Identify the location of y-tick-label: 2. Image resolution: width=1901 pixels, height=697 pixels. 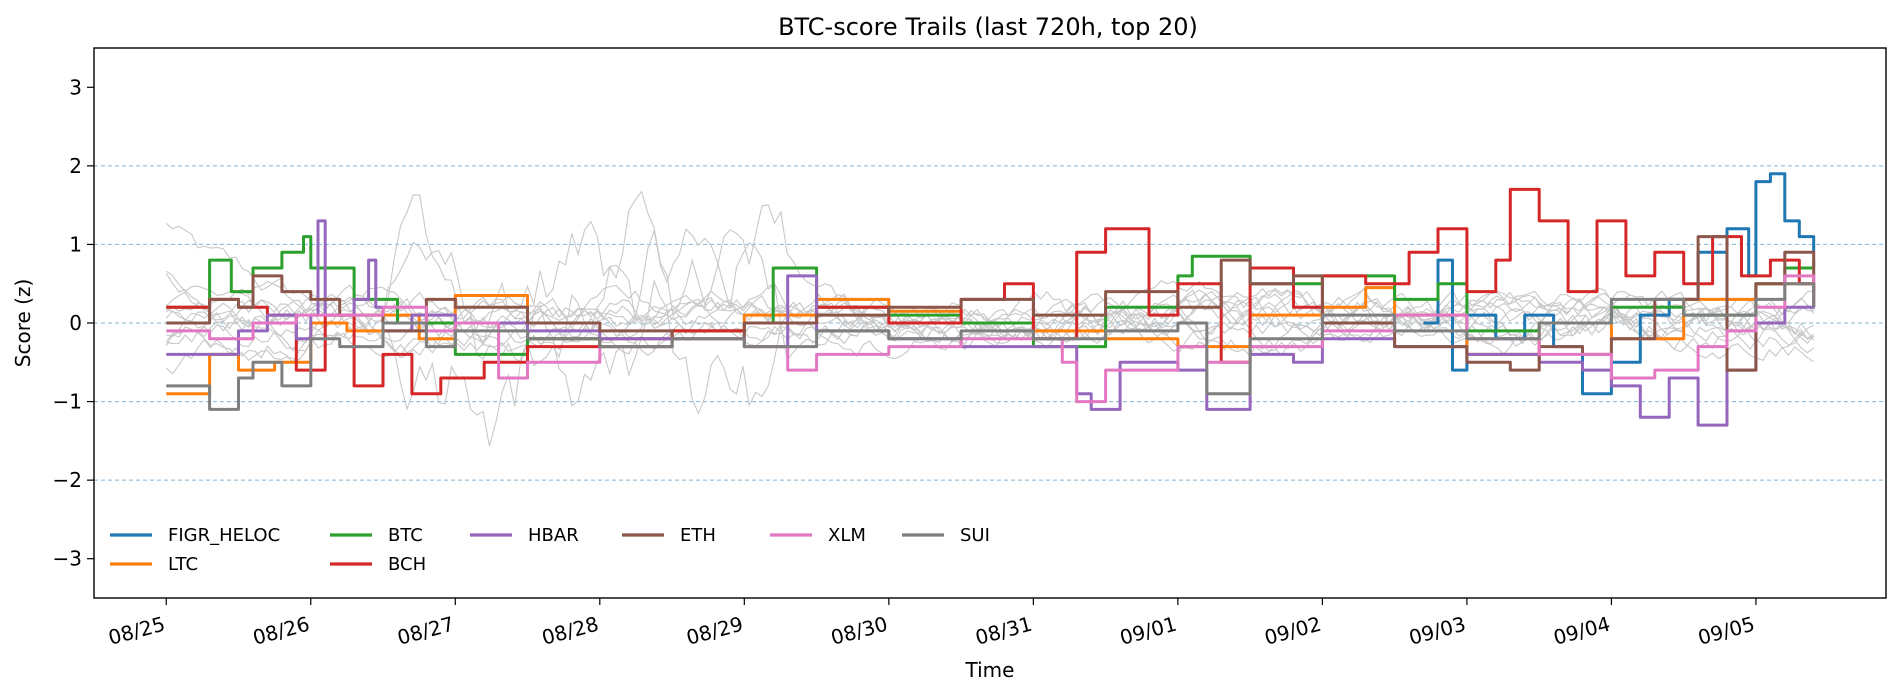
(75, 166).